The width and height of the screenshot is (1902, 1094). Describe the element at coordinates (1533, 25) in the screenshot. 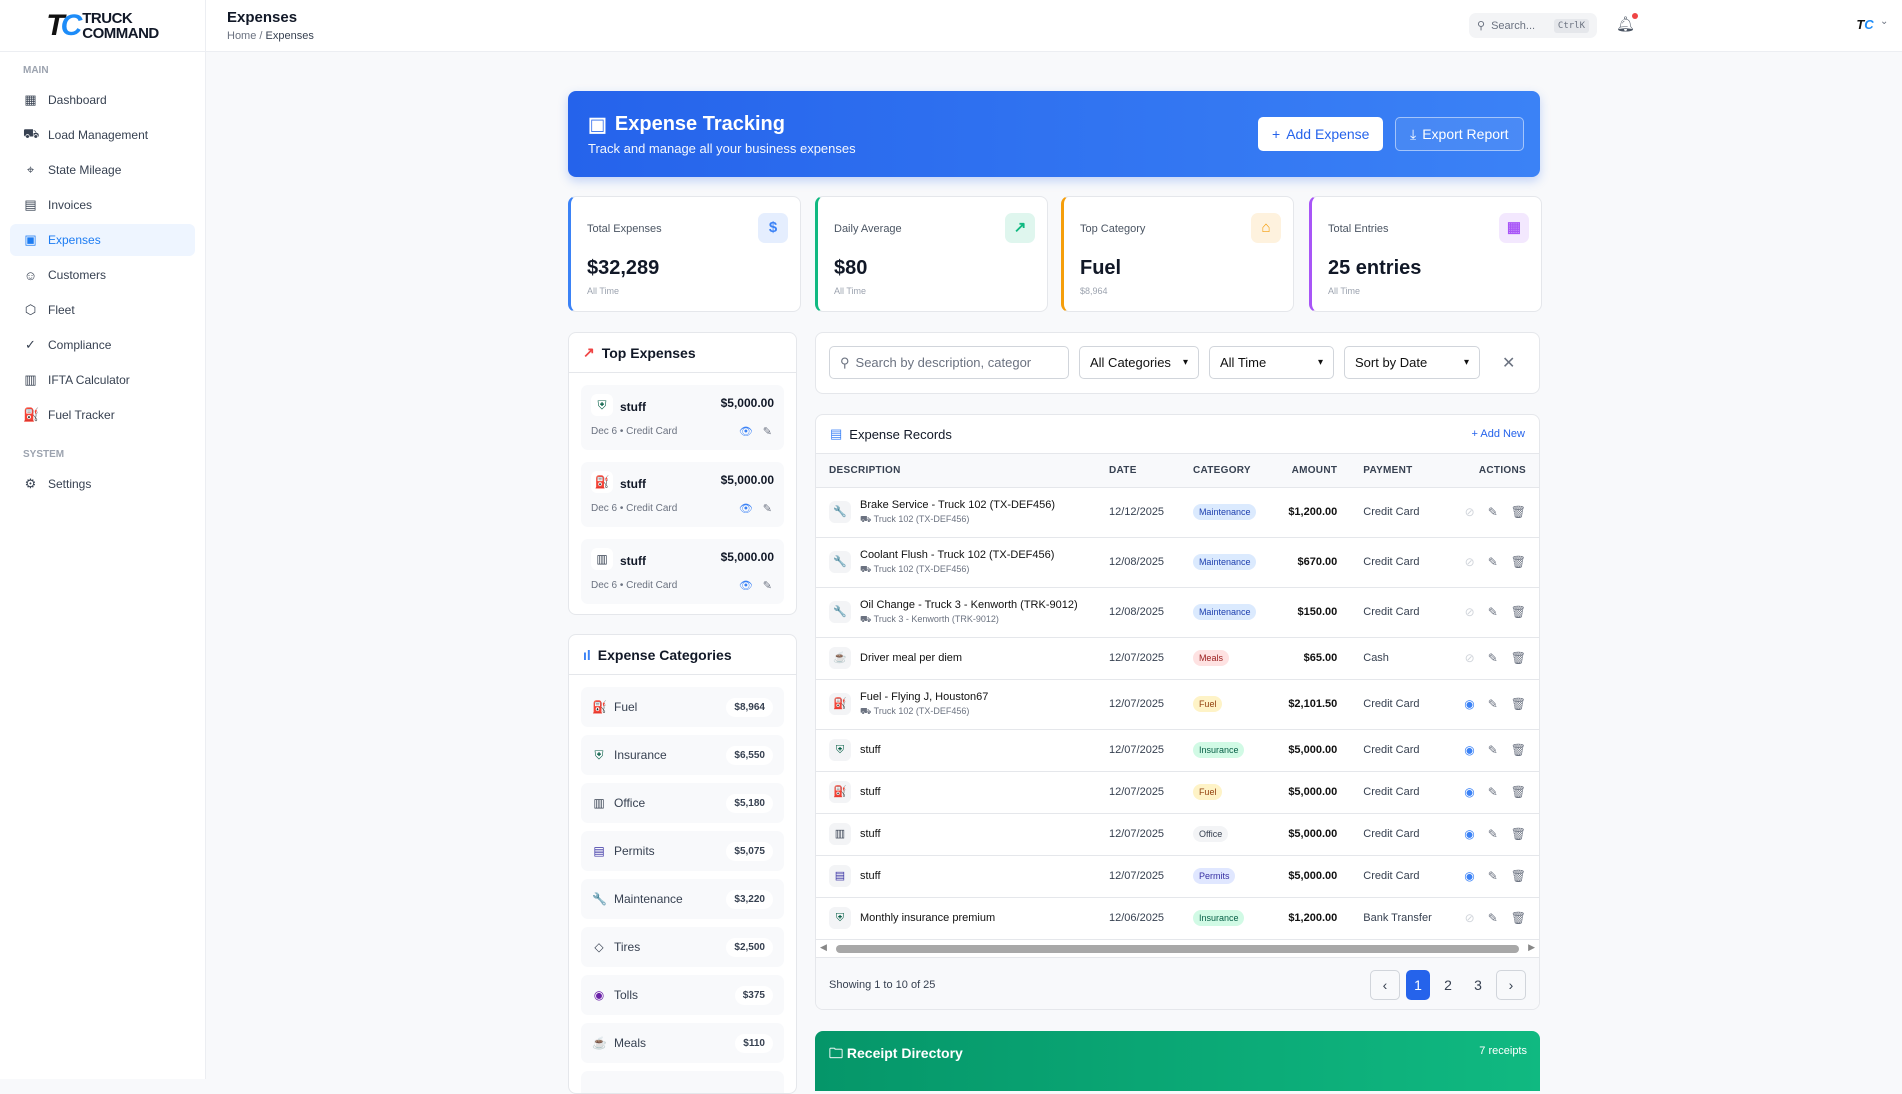

I see `global-search: ⚲ Search... CtrlK` at that location.